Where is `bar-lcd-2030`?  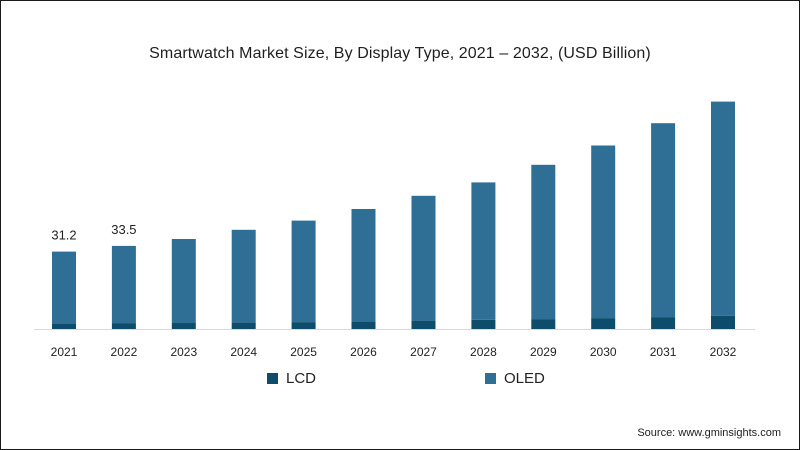 bar-lcd-2030 is located at coordinates (603, 323).